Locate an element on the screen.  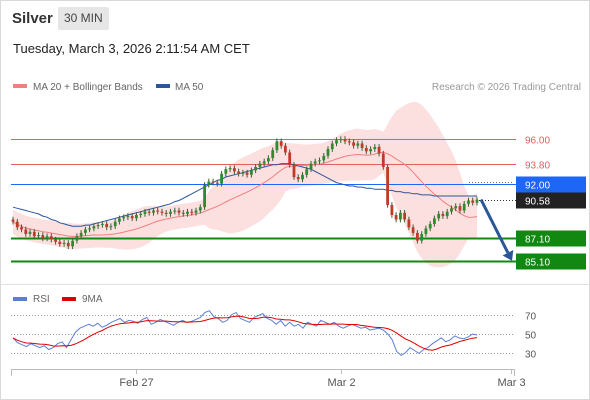
ma9-legend-swatch is located at coordinates (69, 299).